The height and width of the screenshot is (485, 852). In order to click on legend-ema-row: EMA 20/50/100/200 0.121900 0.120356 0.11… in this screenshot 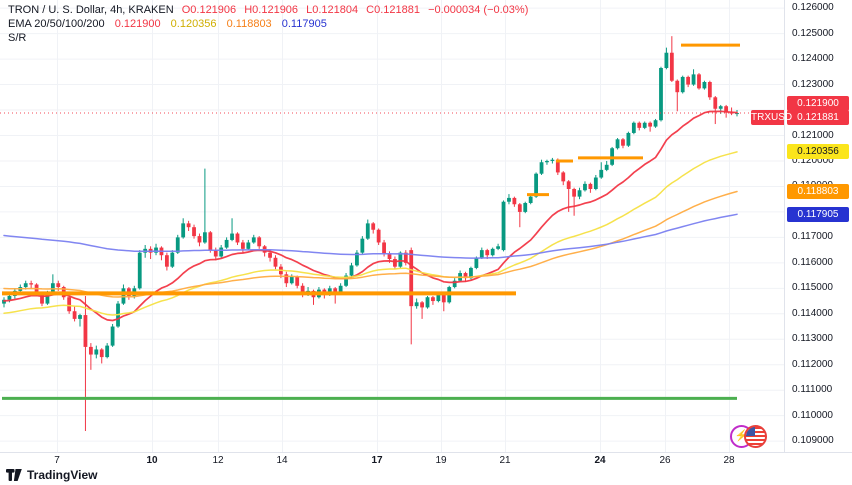, I will do `click(268, 24)`.